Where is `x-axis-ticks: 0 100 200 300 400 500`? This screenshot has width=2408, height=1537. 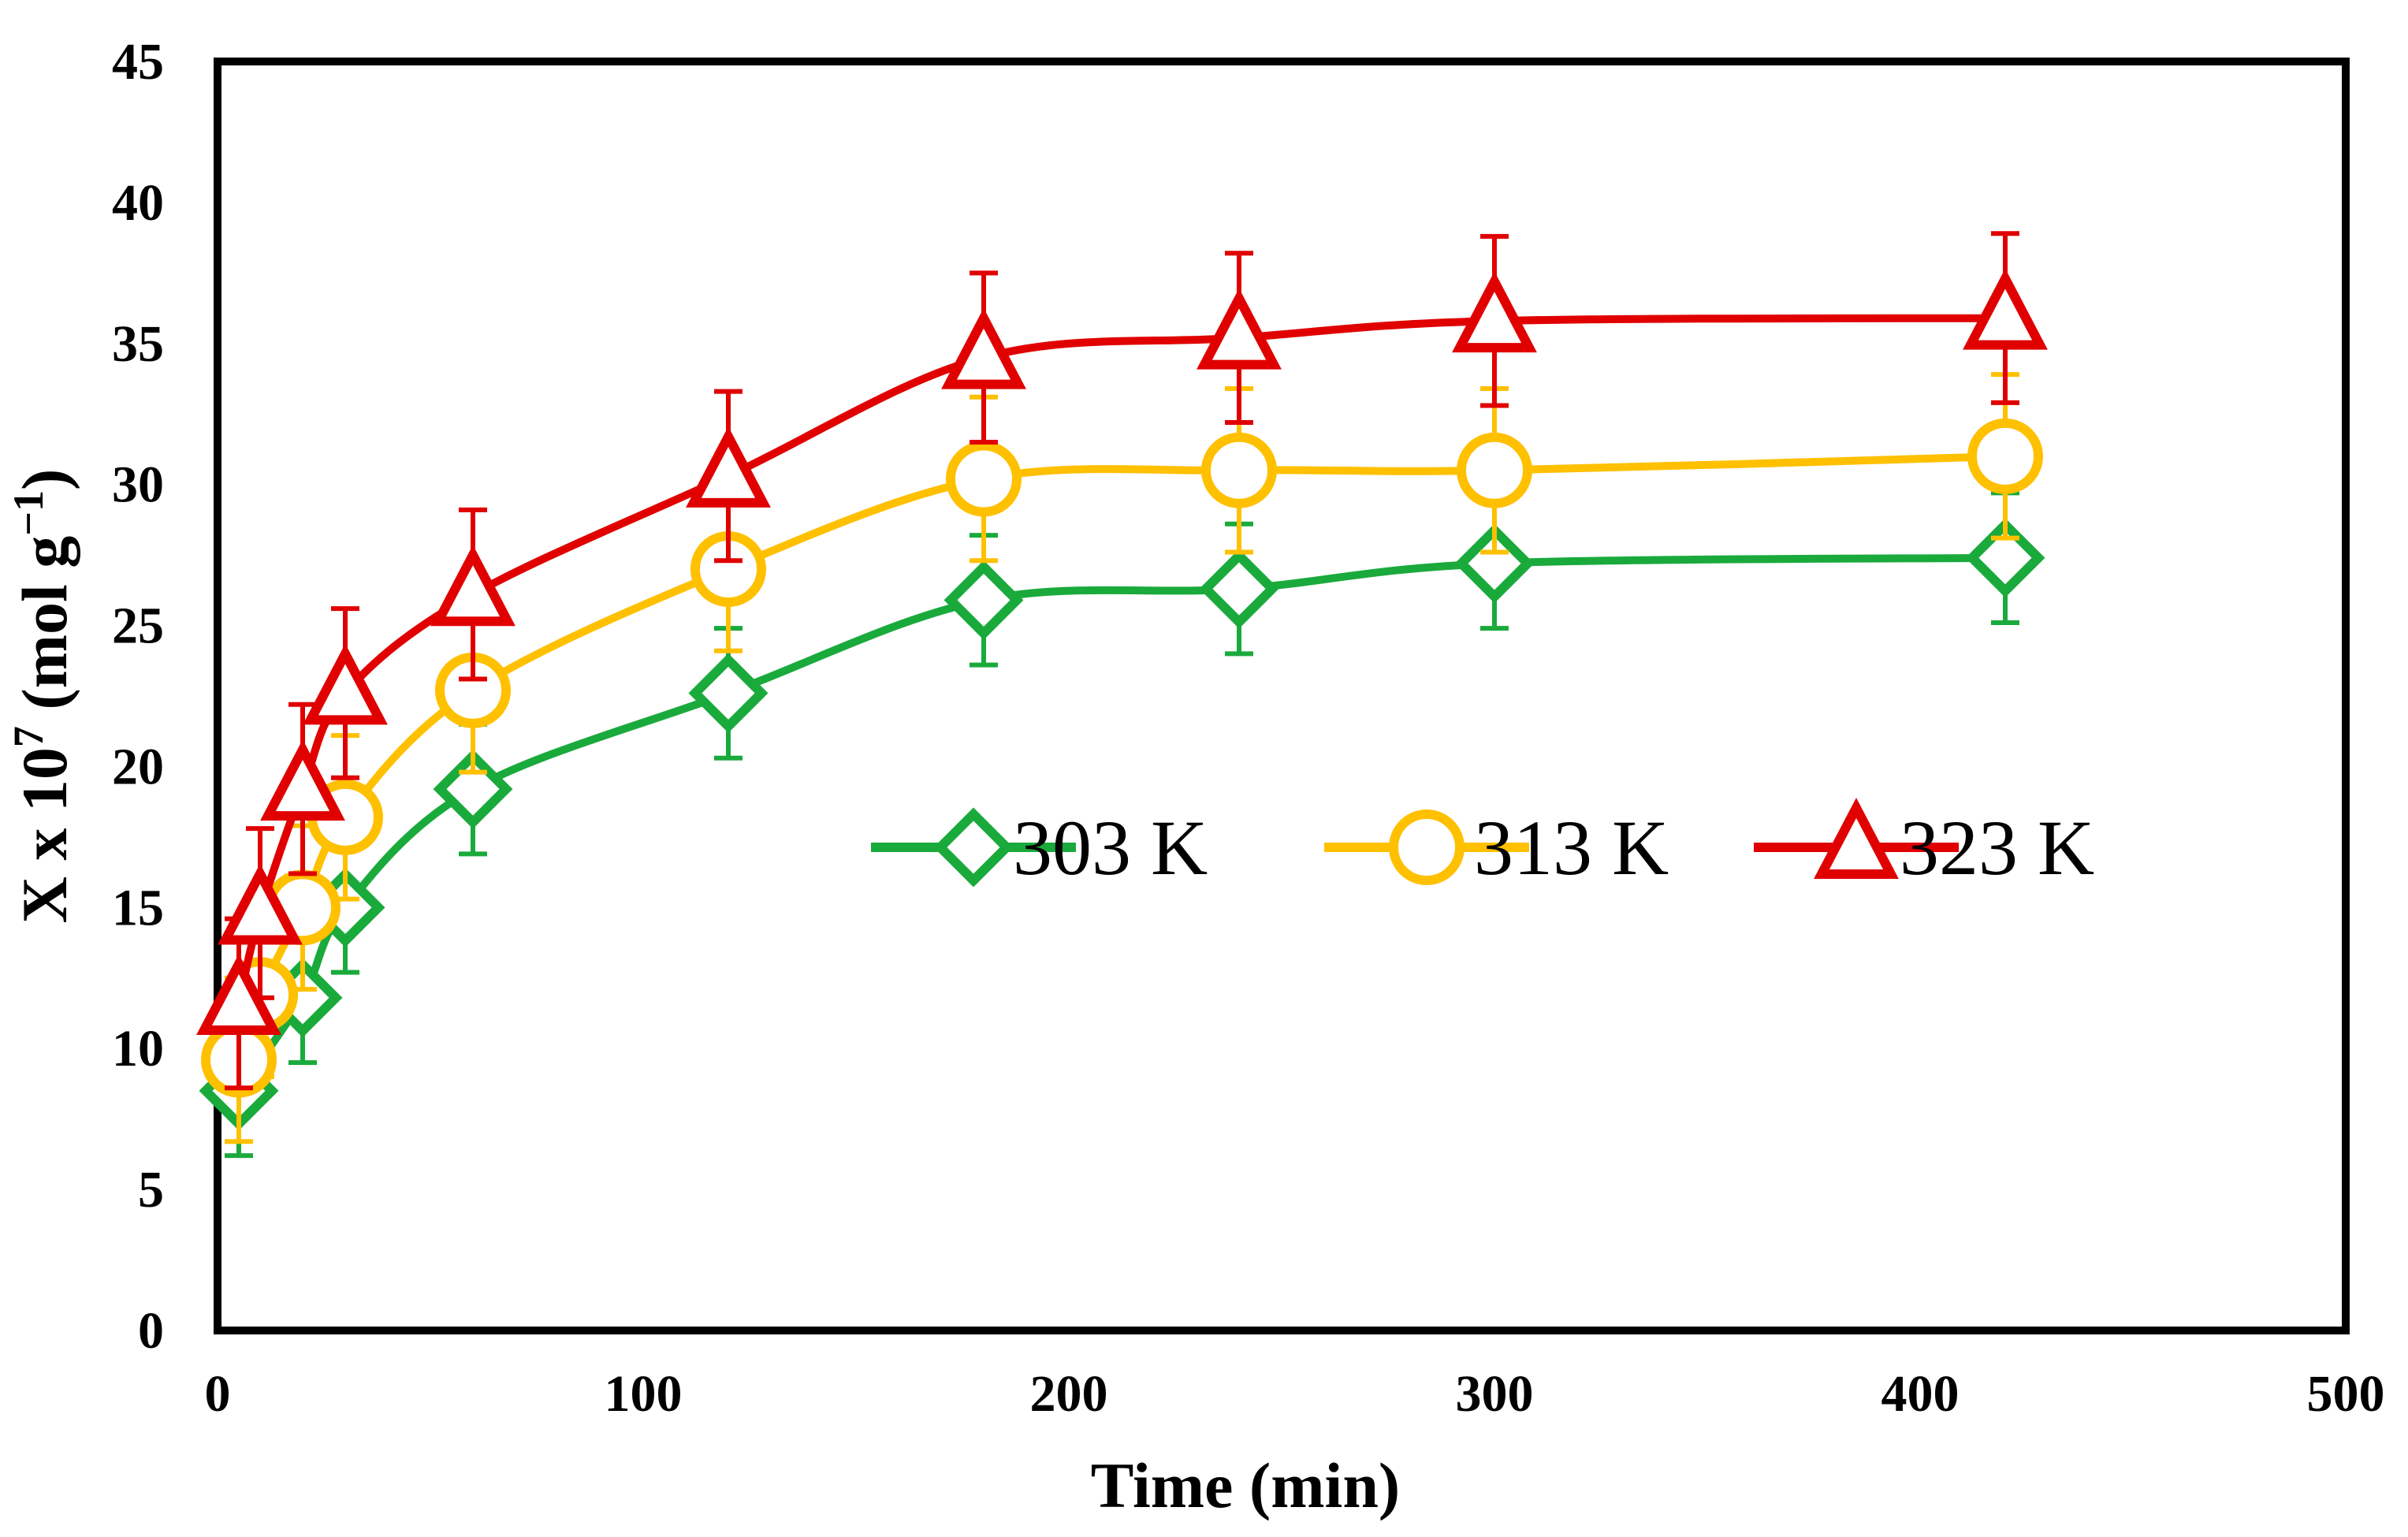
x-axis-ticks: 0 100 200 300 400 500 is located at coordinates (1295, 1394).